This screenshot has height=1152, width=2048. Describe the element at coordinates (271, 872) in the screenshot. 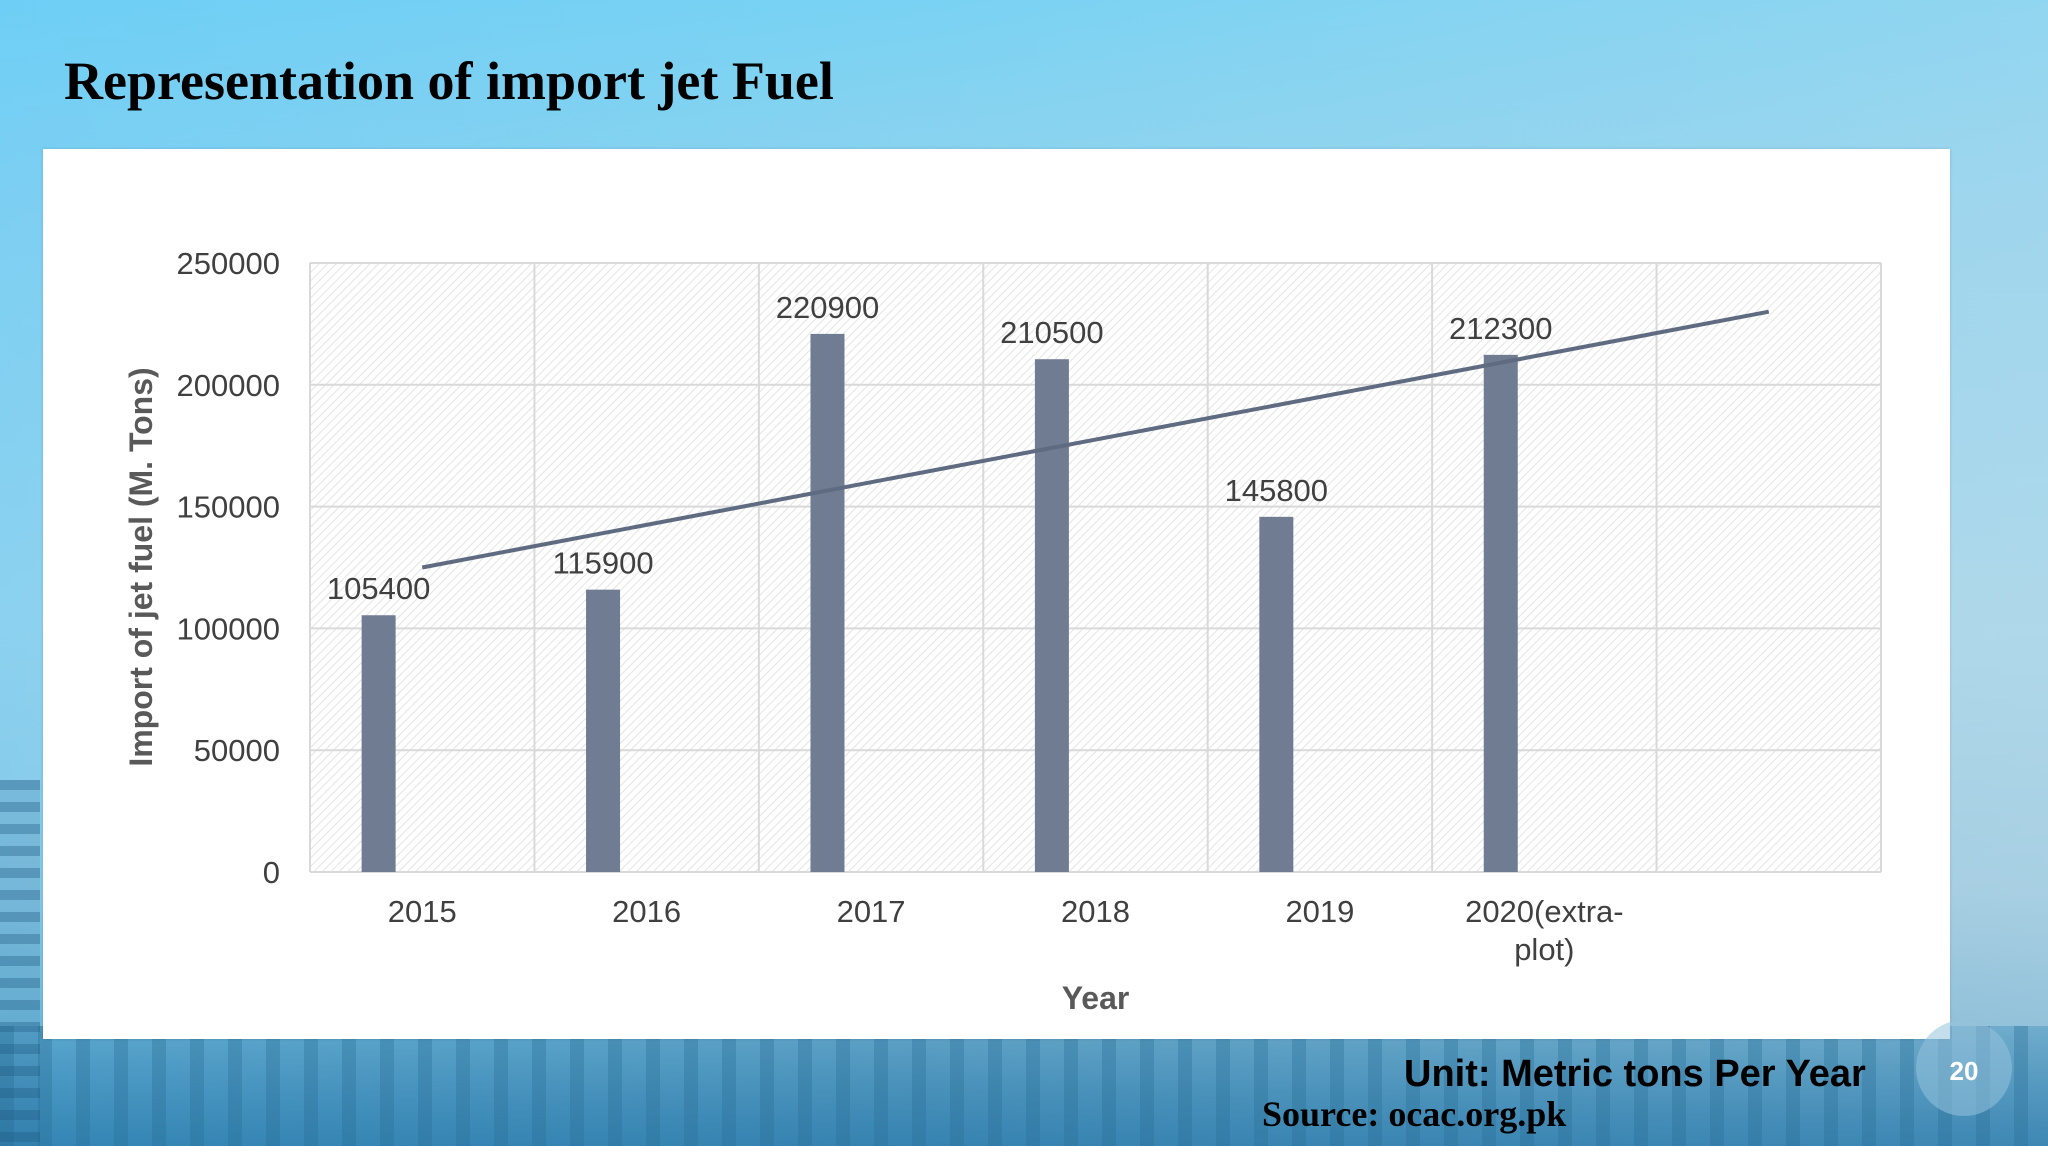

I see `y-tick-label: 0` at that location.